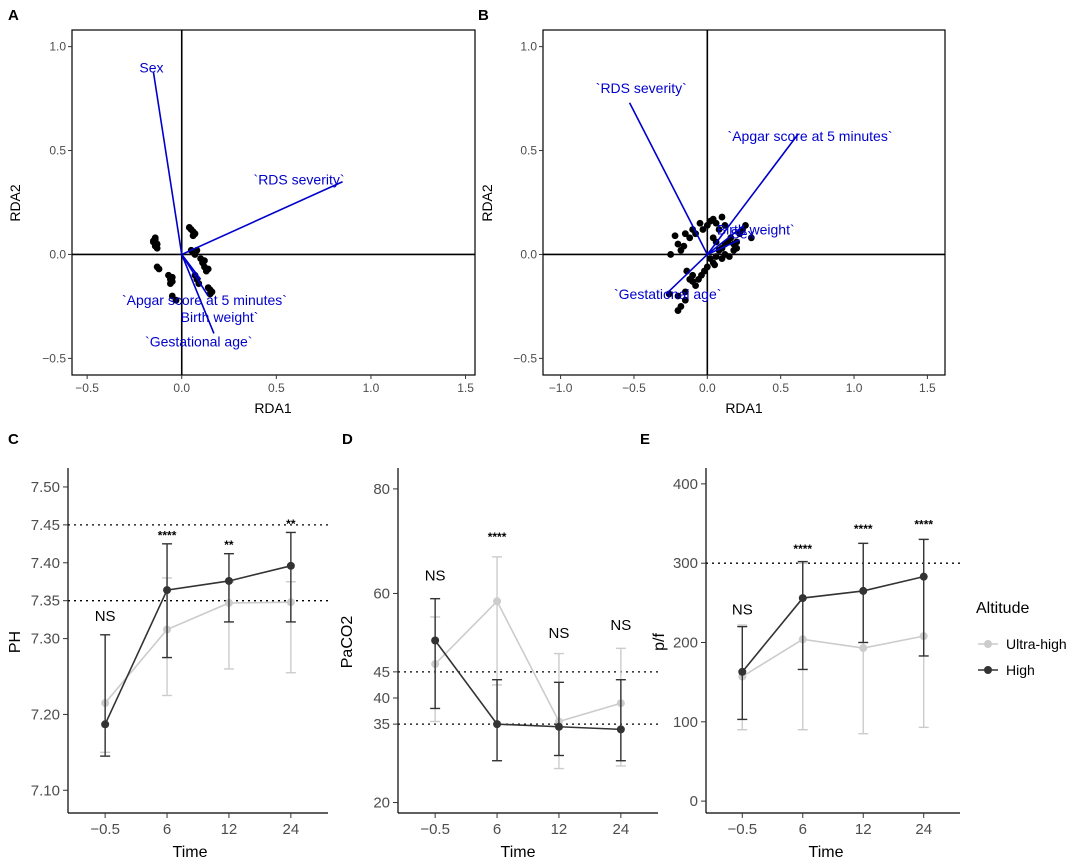  I want to click on x-axis-title-b: RDA1, so click(744, 408).